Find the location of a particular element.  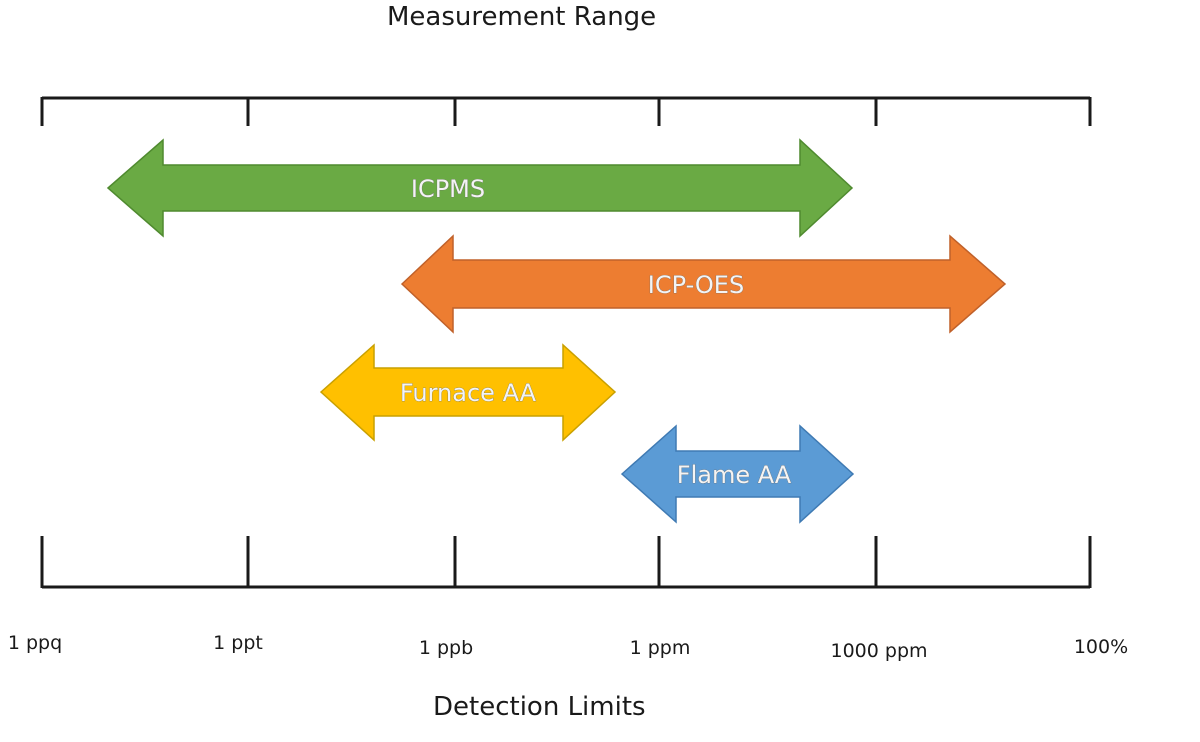

flame-aa-arrow: Flame AA is located at coordinates (737, 474).